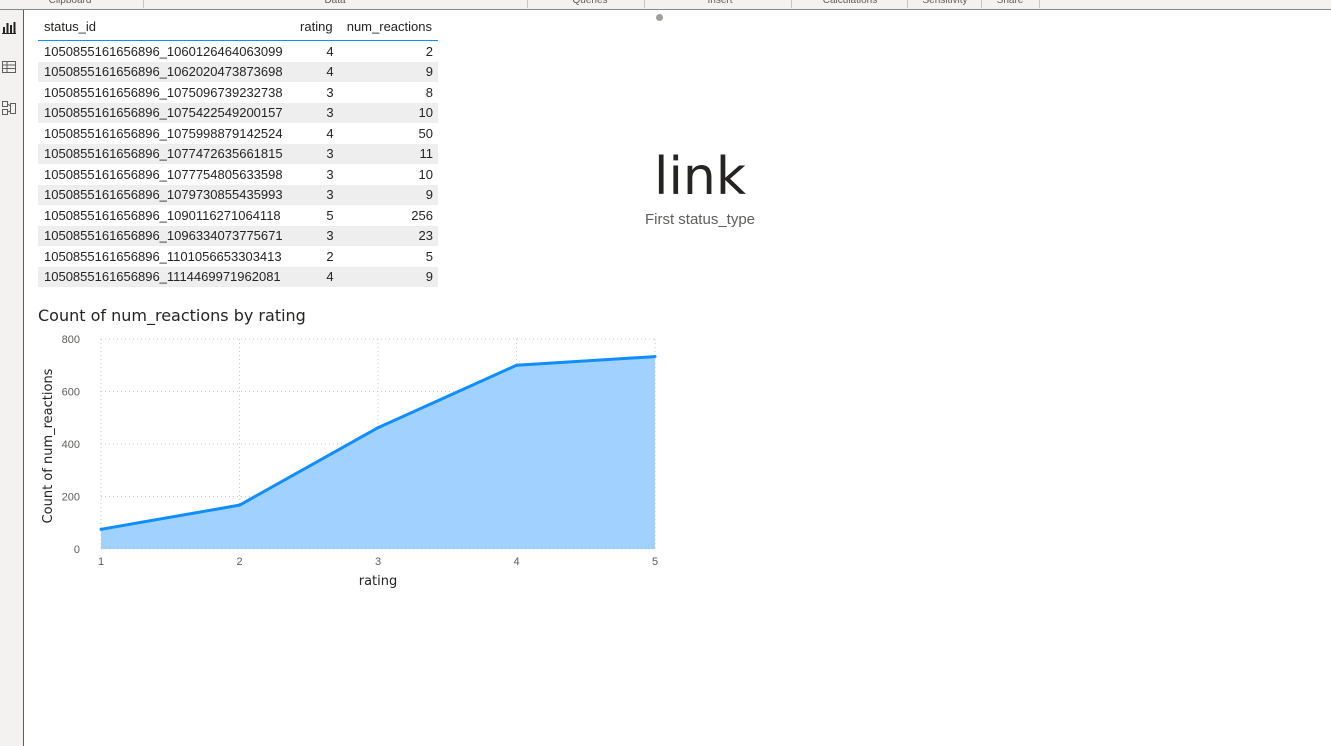 The height and width of the screenshot is (746, 1331). What do you see at coordinates (166, 235) in the screenshot?
I see `cell-status-id: 1050855161656896_1096334073775671` at bounding box center [166, 235].